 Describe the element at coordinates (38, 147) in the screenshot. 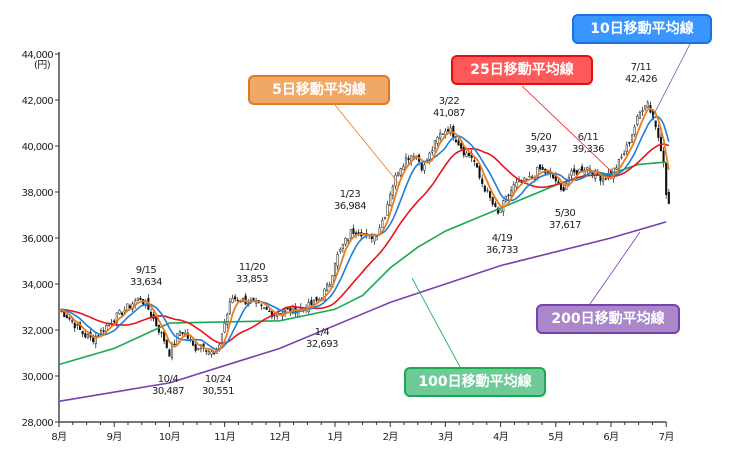

I see `y-tick-label: 40,000` at that location.